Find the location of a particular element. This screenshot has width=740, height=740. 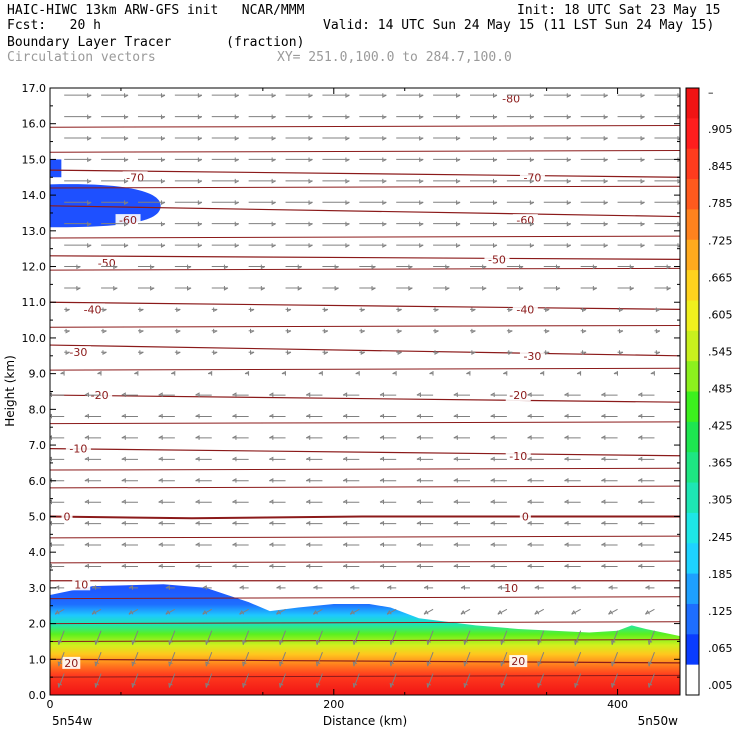

x-tick-label: 200 is located at coordinates (333, 704).